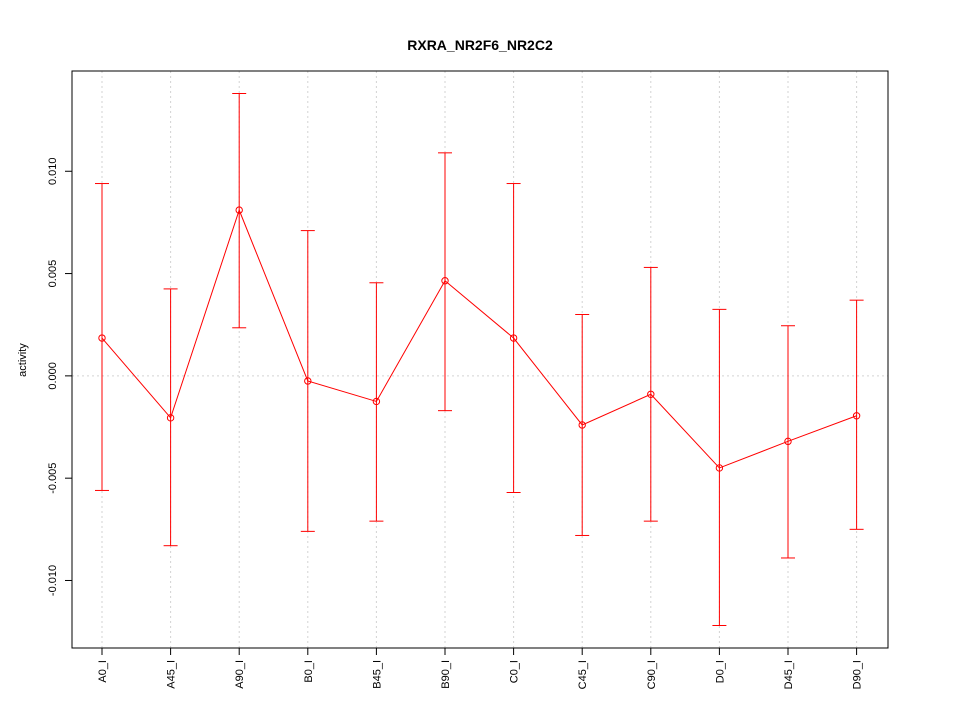  What do you see at coordinates (53, 376) in the screenshot?
I see `y-tick-label: 0.000` at bounding box center [53, 376].